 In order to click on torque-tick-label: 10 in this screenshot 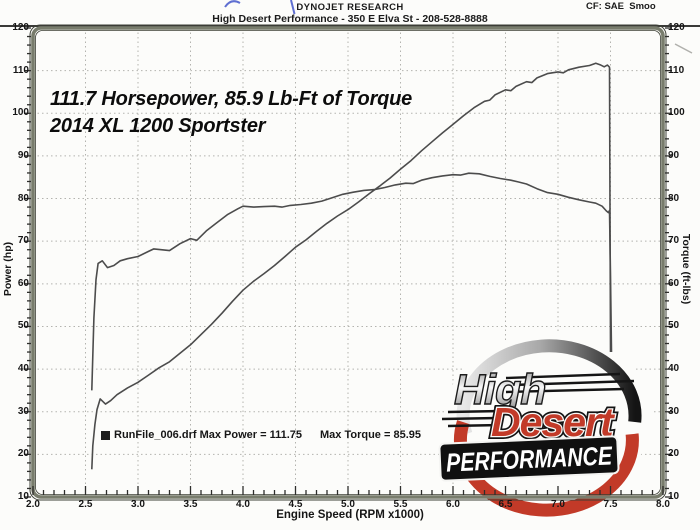, I will do `click(674, 496)`.